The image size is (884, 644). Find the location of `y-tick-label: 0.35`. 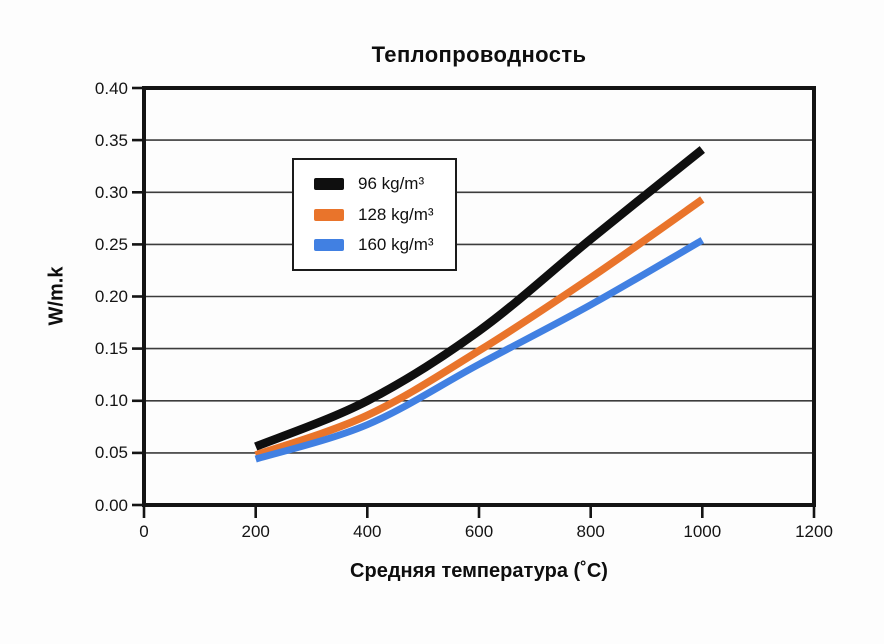

y-tick-label: 0.35 is located at coordinates (111, 140).